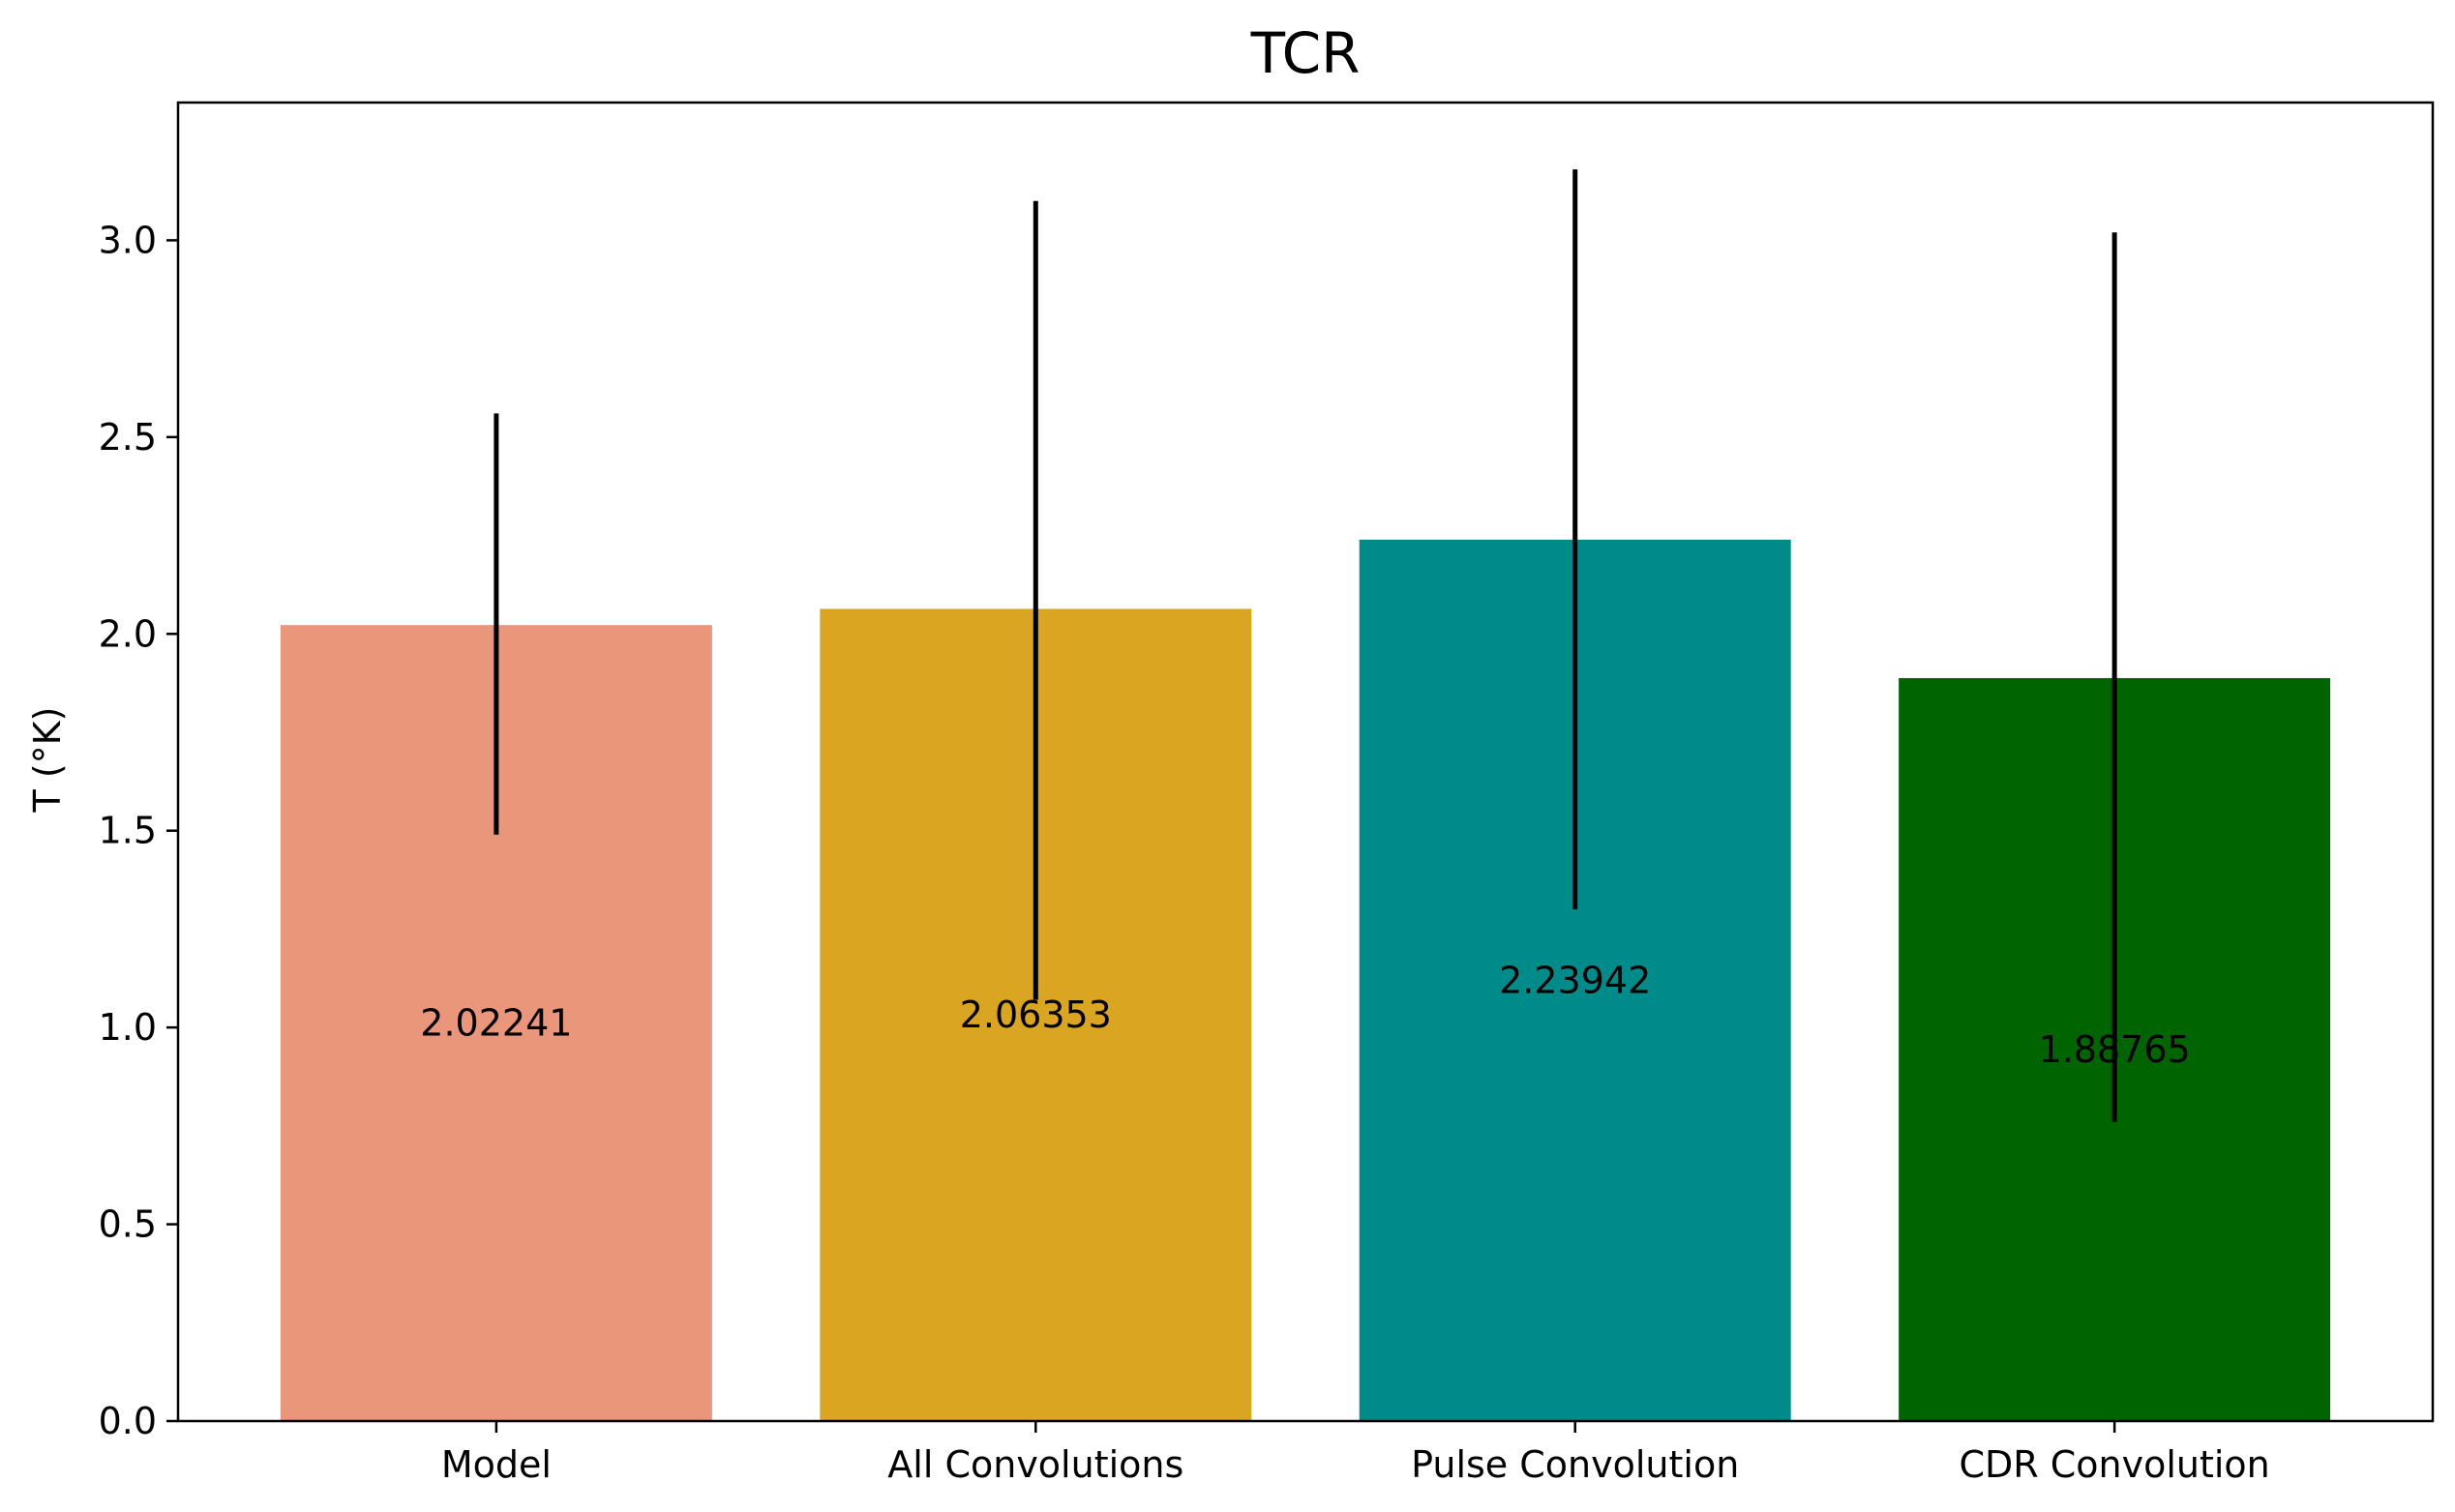 This screenshot has height=1512, width=2455. Describe the element at coordinates (128, 1421) in the screenshot. I see `y-tick-label-0: 0.0` at that location.